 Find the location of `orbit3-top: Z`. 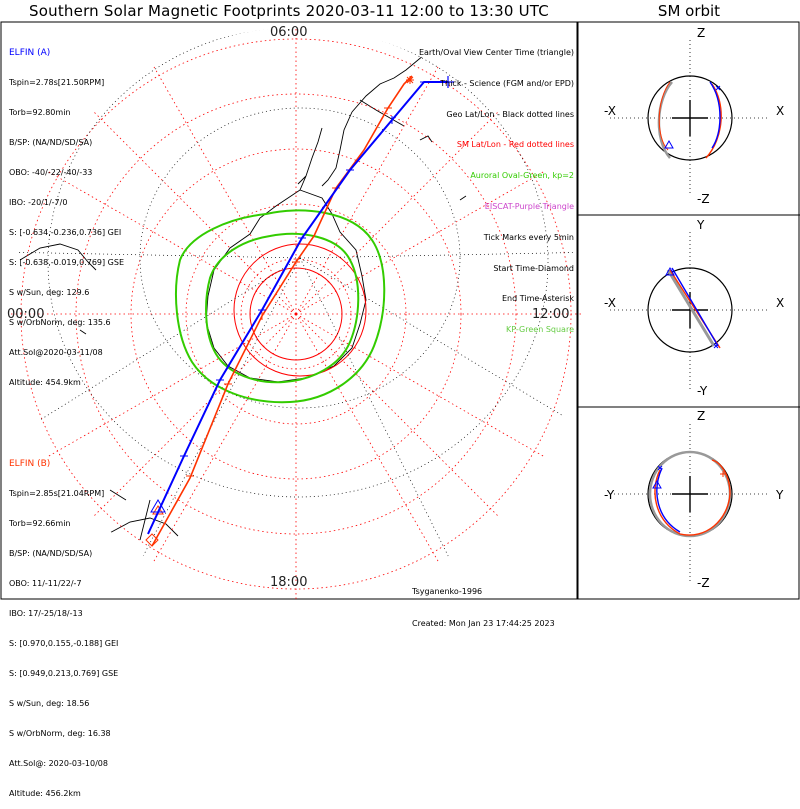

orbit3-top: Z is located at coordinates (701, 416).